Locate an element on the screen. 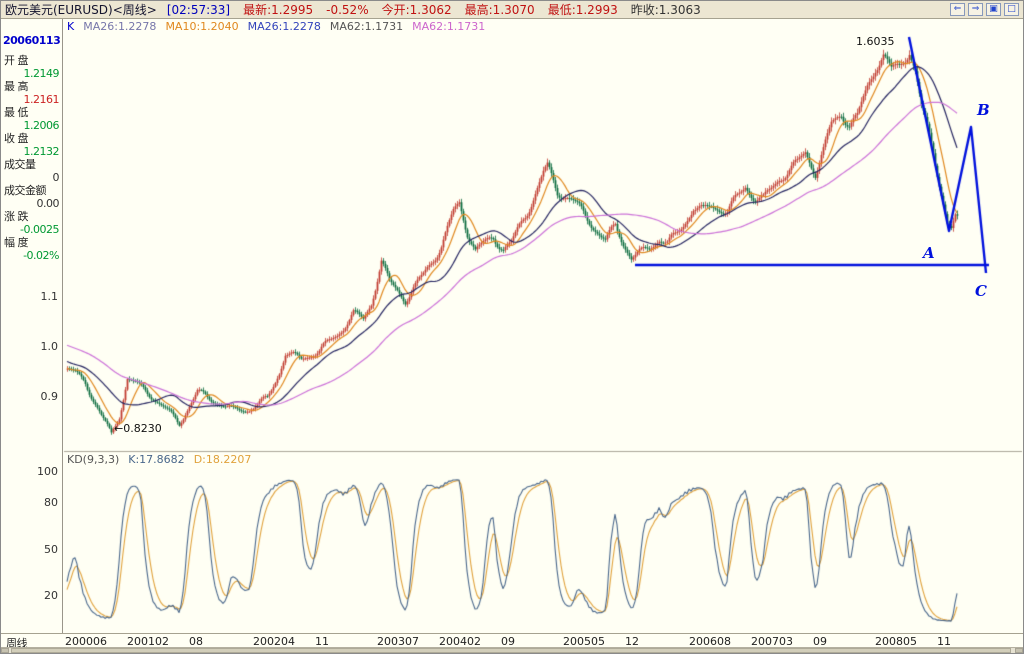 The width and height of the screenshot is (1024, 654). horizontal-scrollbar is located at coordinates (512, 650).